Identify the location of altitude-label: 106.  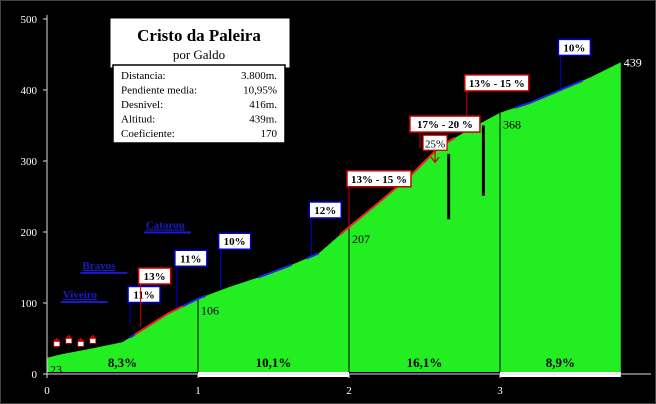
(210, 311).